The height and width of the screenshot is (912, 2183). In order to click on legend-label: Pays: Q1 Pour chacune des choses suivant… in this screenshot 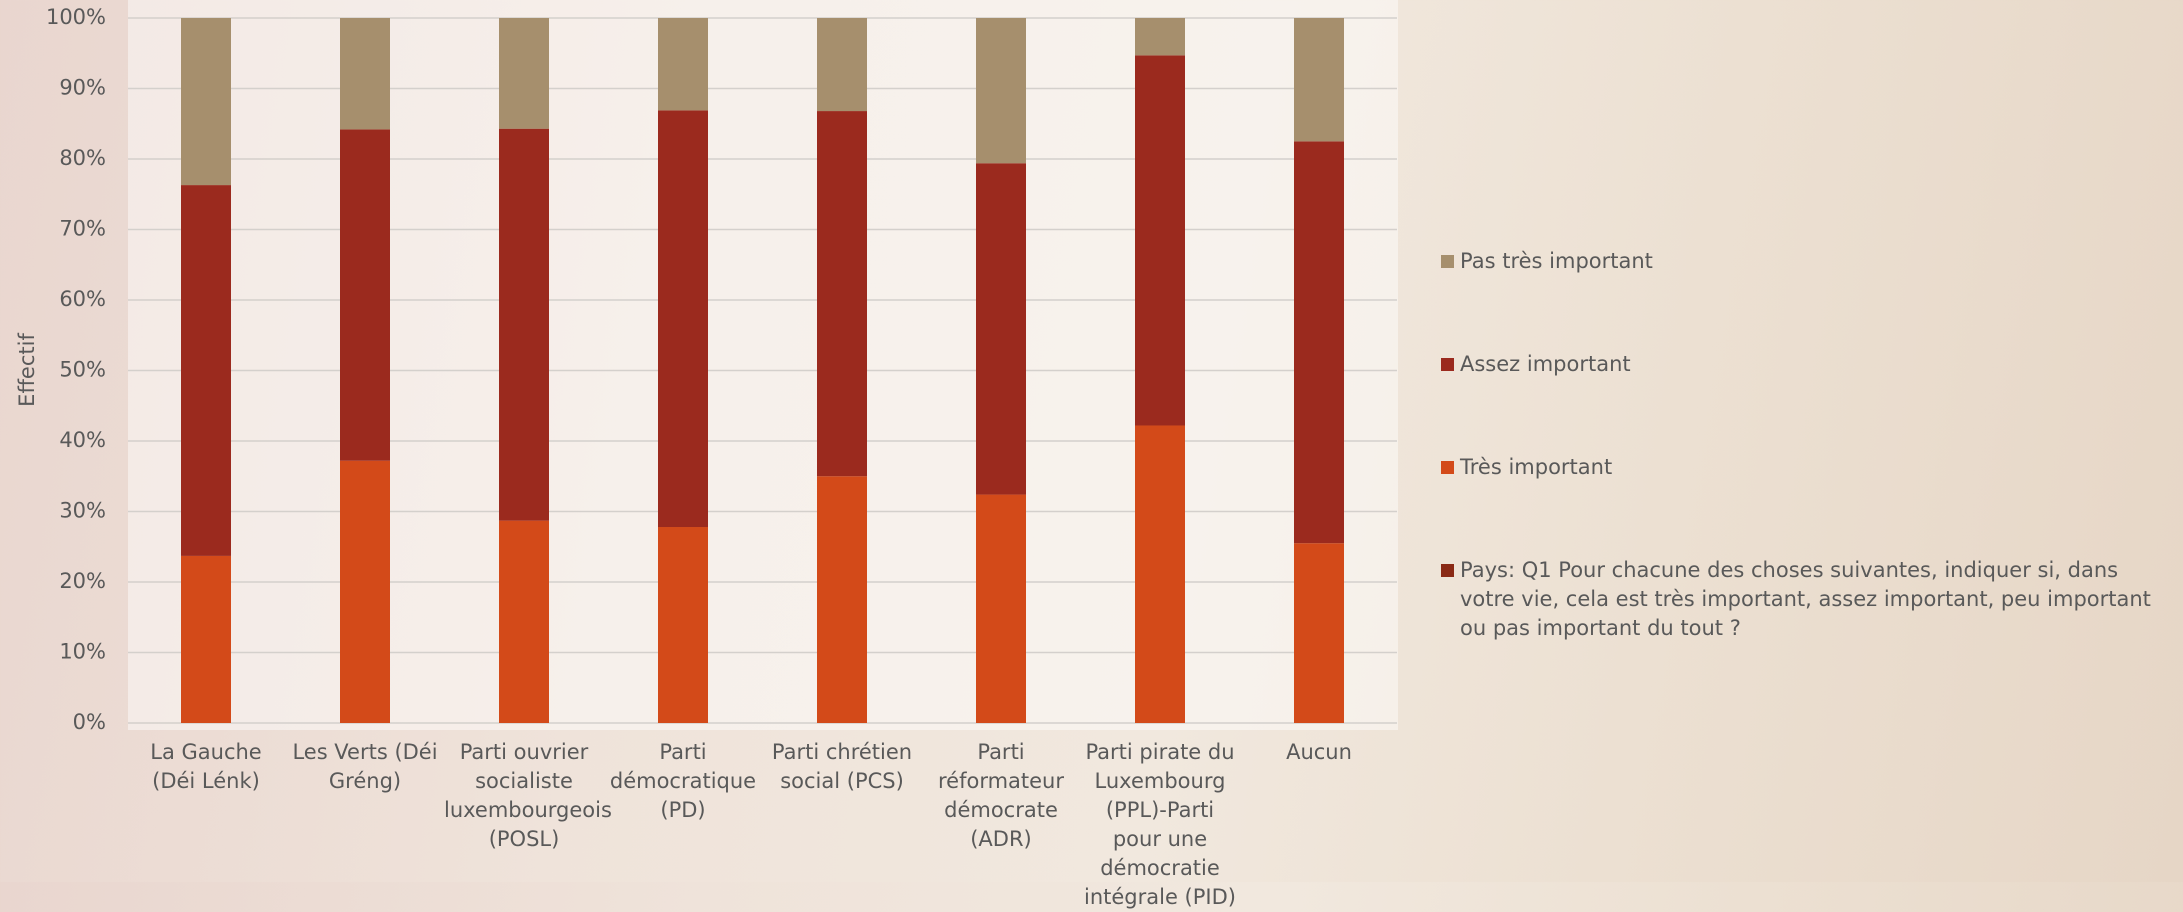, I will do `click(1805, 599)`.